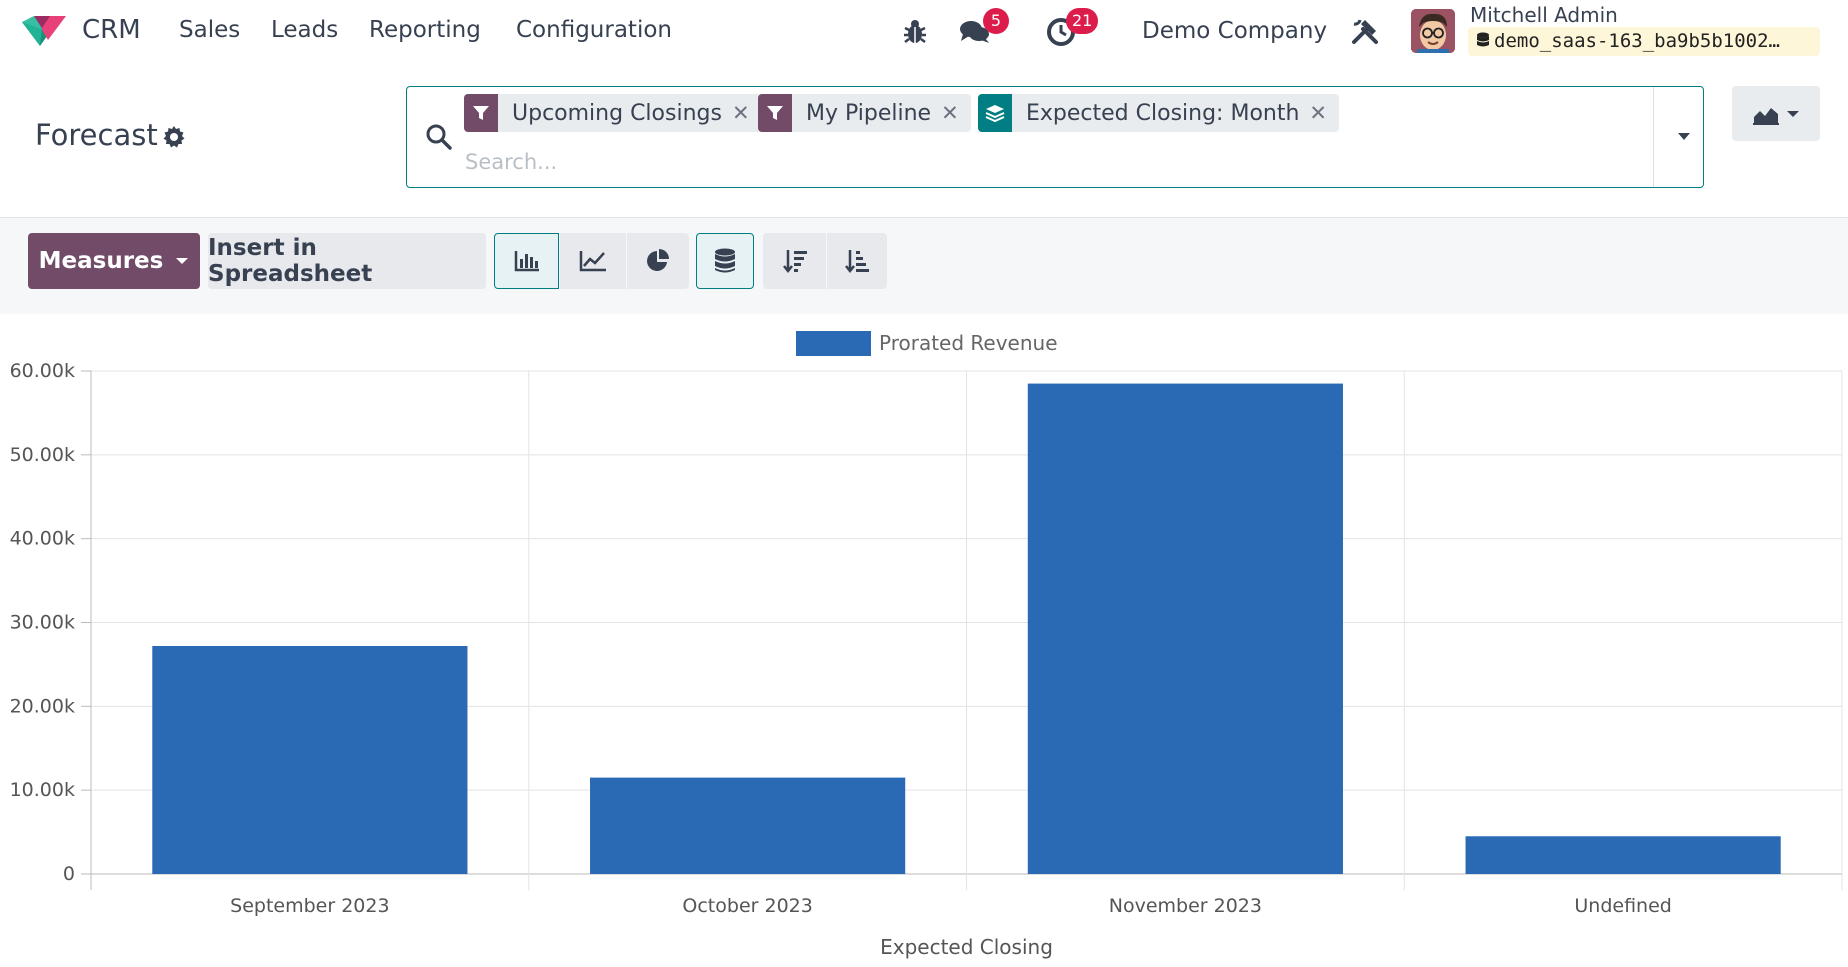 The width and height of the screenshot is (1848, 967). What do you see at coordinates (1544, 15) in the screenshot?
I see `user-name: Mitchell Admin` at bounding box center [1544, 15].